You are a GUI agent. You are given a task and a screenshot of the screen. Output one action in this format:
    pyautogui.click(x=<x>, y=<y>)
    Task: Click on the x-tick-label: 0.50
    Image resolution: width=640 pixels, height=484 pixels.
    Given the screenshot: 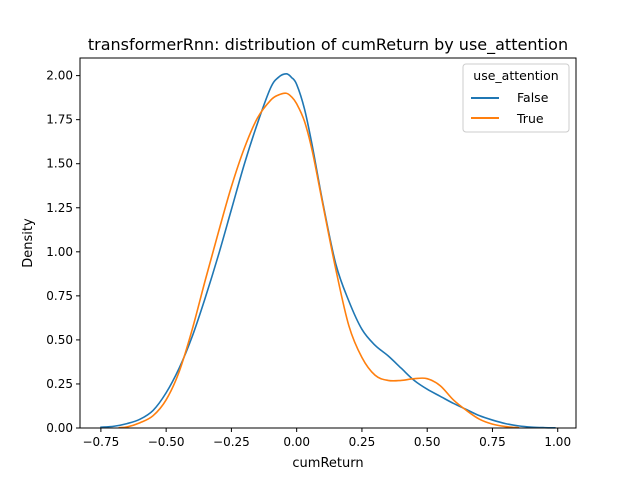 What is the action you would take?
    pyautogui.click(x=427, y=442)
    